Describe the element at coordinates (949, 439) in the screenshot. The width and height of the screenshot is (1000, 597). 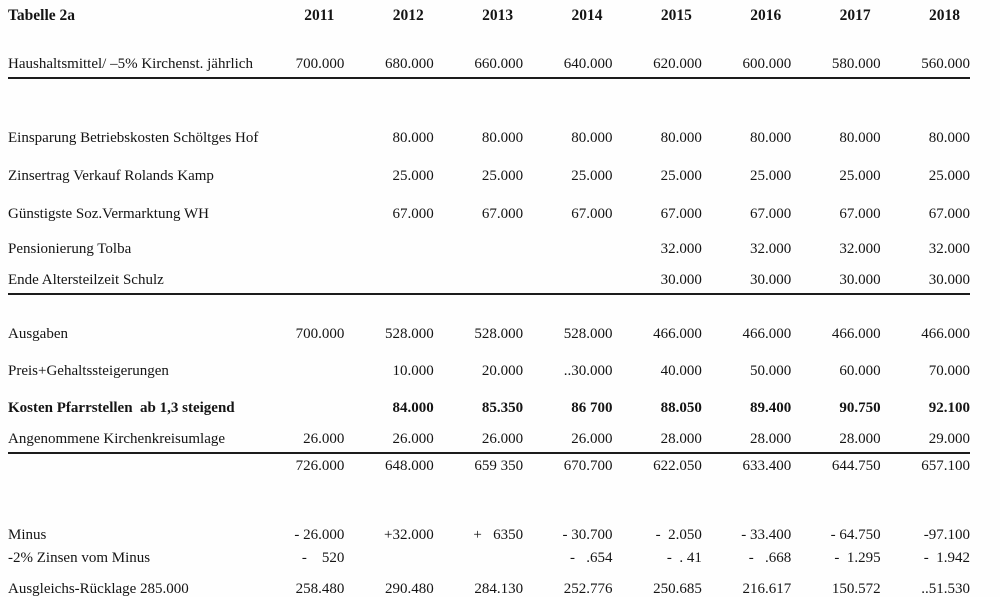
I see `row-value: 29.000` at that location.